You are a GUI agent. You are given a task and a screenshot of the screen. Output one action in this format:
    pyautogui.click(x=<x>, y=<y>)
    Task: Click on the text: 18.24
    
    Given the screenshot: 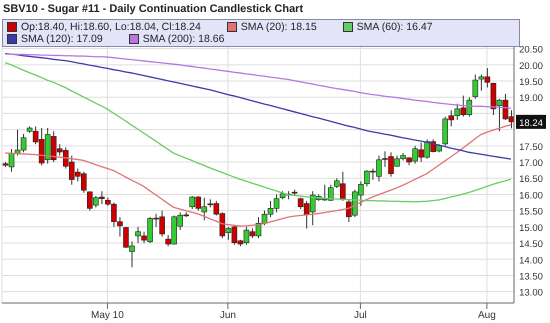 What is the action you would take?
    pyautogui.click(x=531, y=123)
    